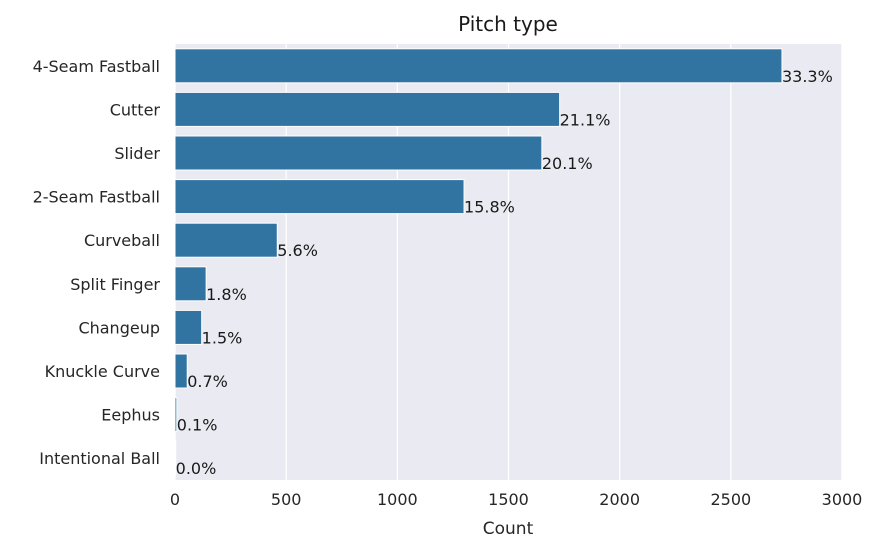 This screenshot has width=880, height=553. I want to click on data-label: 0.0%, so click(196, 468).